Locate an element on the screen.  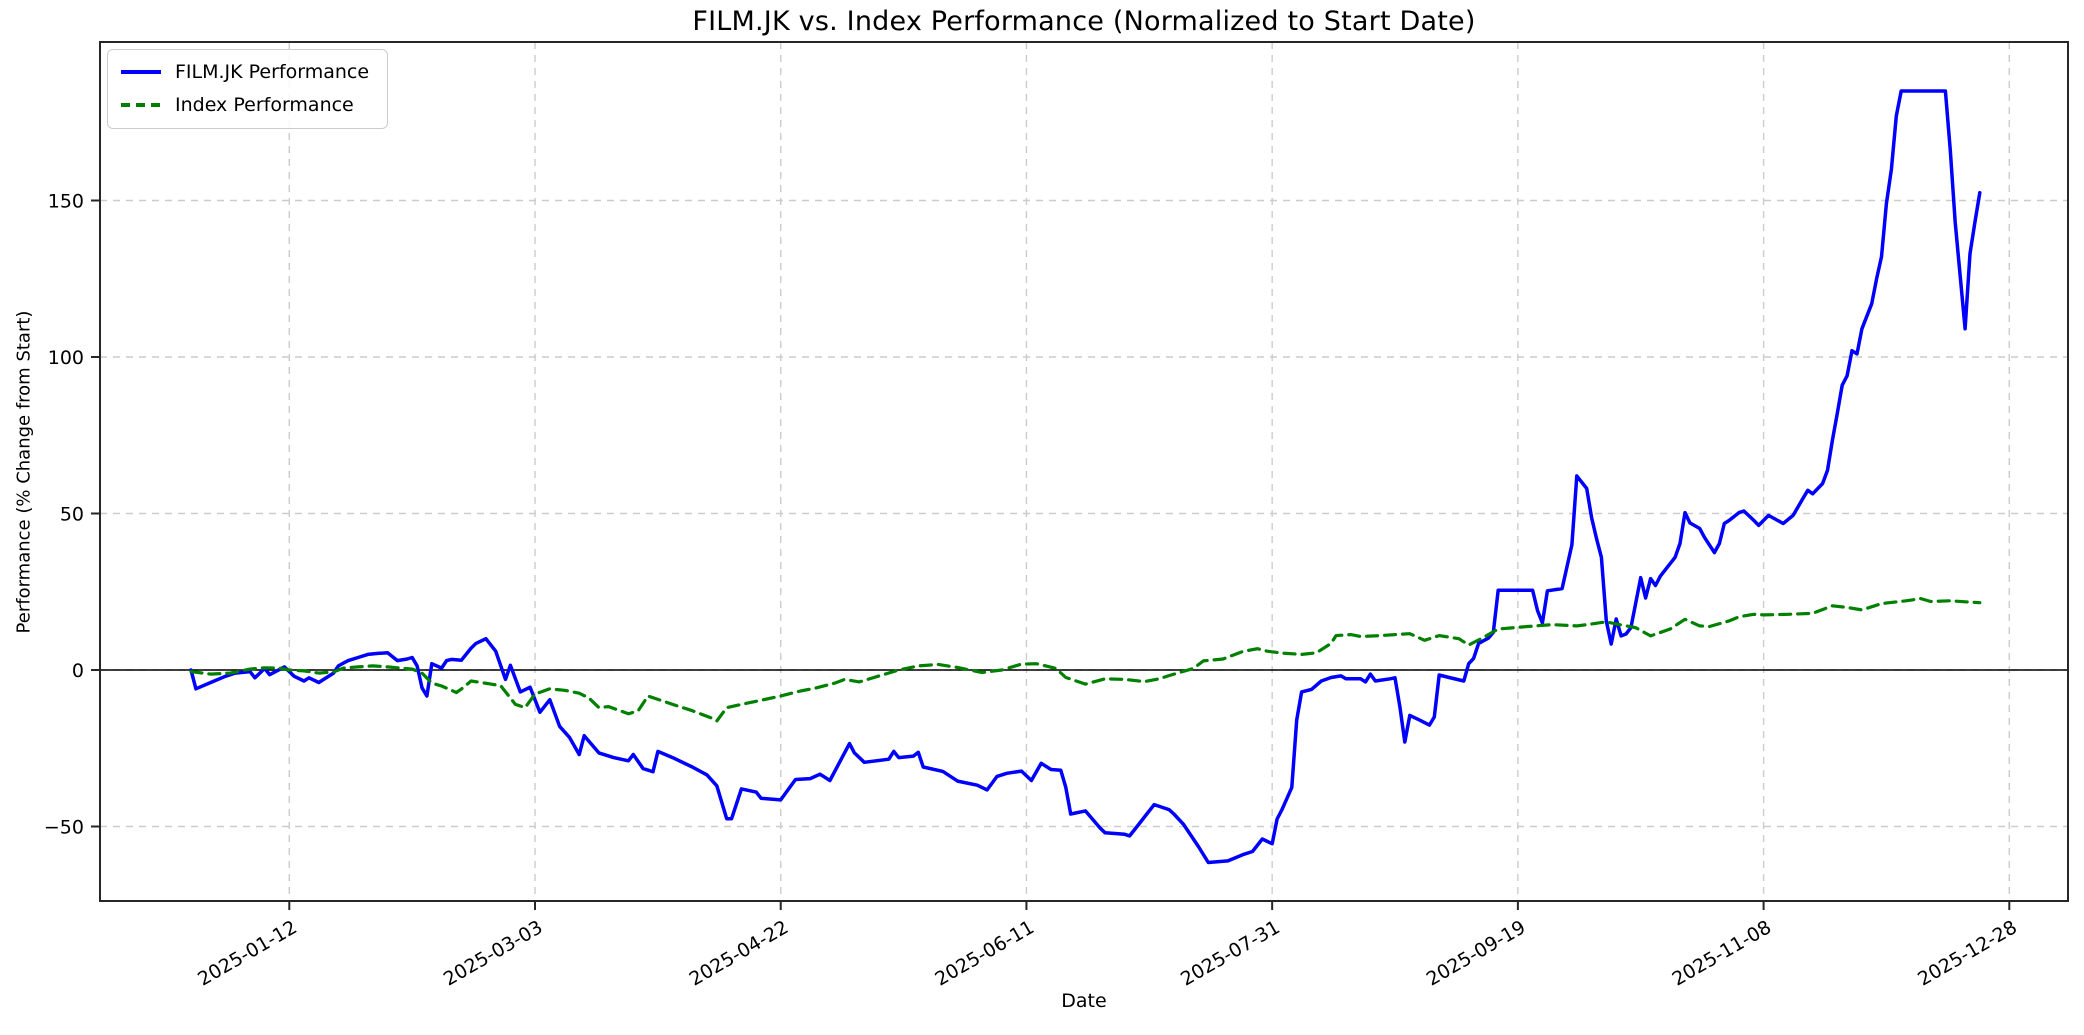
x-tick-label: 2025-06-11 is located at coordinates (984, 953).